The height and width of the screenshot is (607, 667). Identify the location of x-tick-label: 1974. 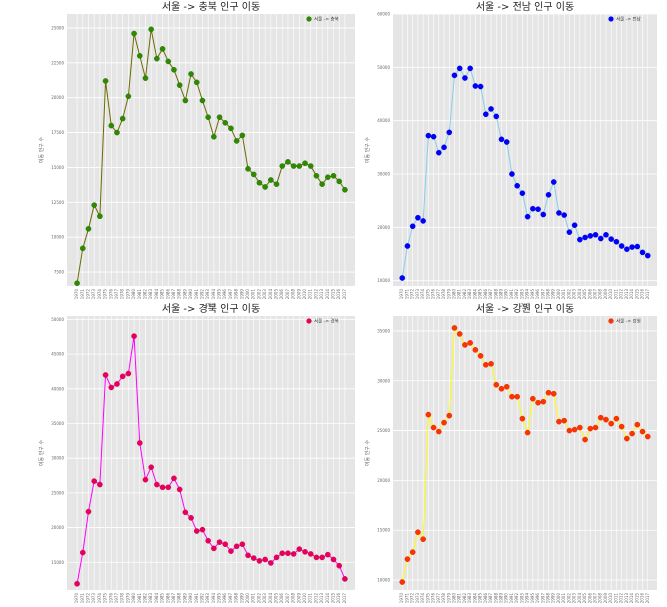
(422, 294).